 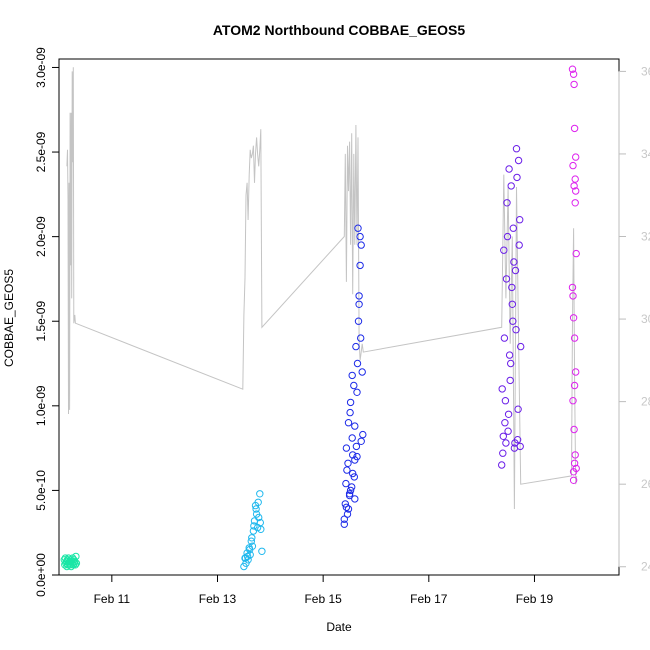 What do you see at coordinates (41, 321) in the screenshot?
I see `y-tick-label: 1.5e-09` at bounding box center [41, 321].